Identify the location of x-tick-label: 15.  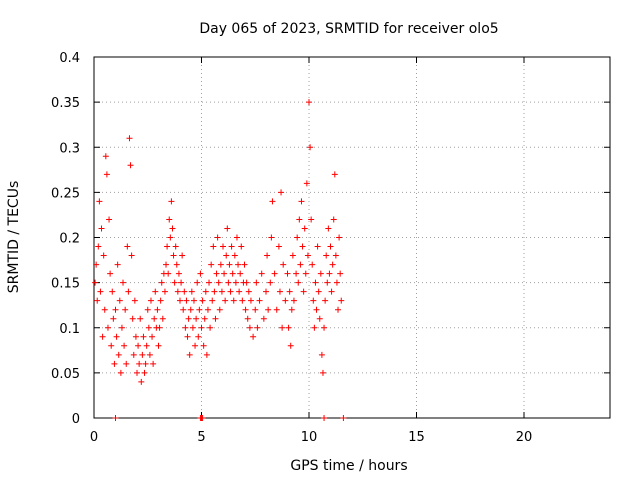
(416, 437).